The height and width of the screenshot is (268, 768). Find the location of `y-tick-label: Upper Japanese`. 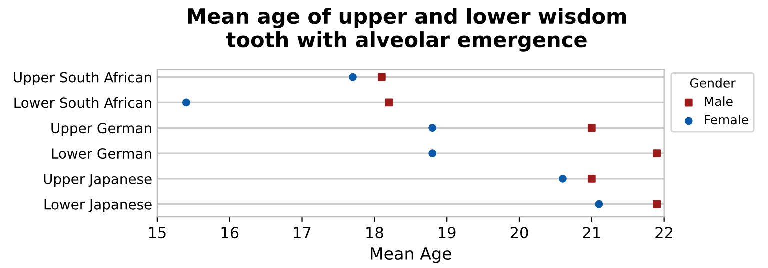

y-tick-label: Upper Japanese is located at coordinates (98, 181).